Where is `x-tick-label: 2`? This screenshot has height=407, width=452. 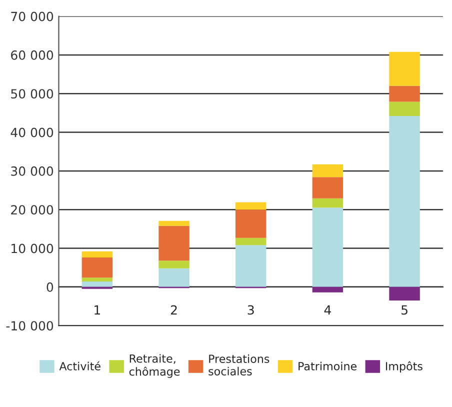
x-tick-label: 2 is located at coordinates (173, 309).